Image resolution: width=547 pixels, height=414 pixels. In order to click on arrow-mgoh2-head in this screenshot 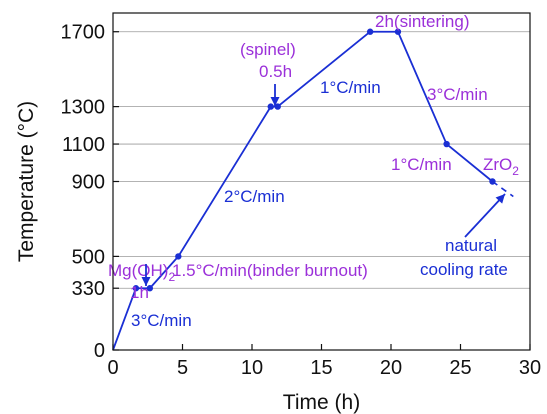, I will do `click(146, 281)`.